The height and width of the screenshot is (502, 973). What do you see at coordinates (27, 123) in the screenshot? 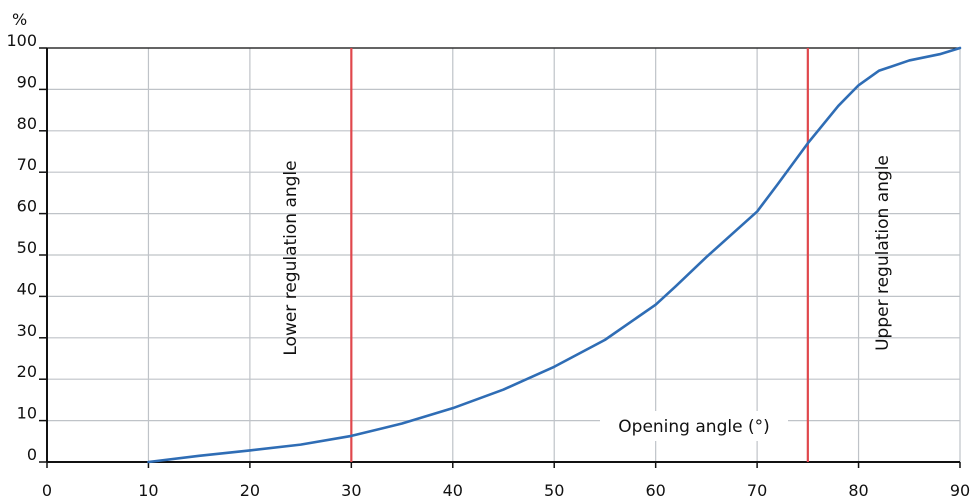
I see `y-tick-label: 80` at bounding box center [27, 123].